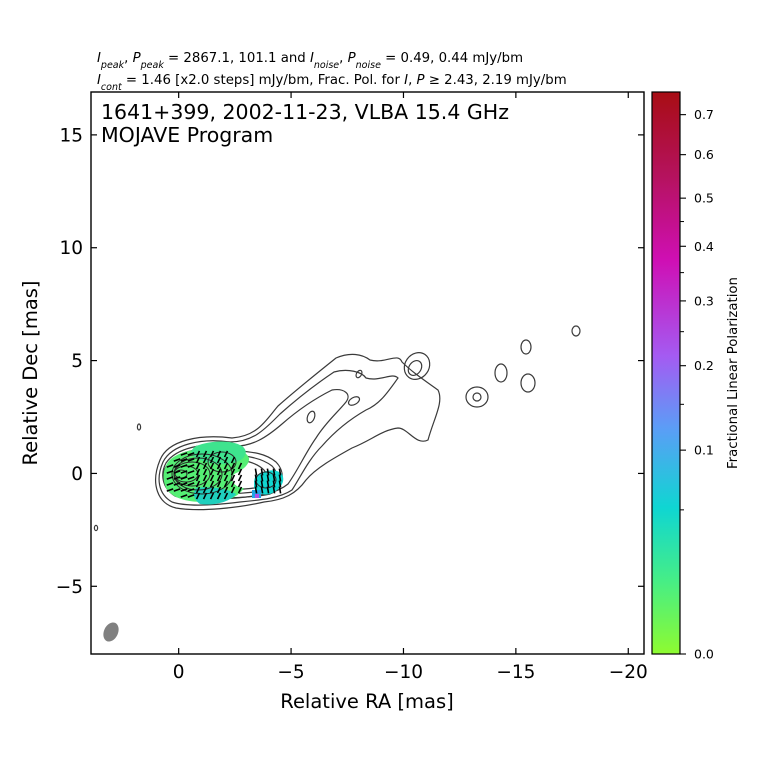 The image size is (760, 760). What do you see at coordinates (628, 672) in the screenshot?
I see `x-tick-label: −20` at bounding box center [628, 672].